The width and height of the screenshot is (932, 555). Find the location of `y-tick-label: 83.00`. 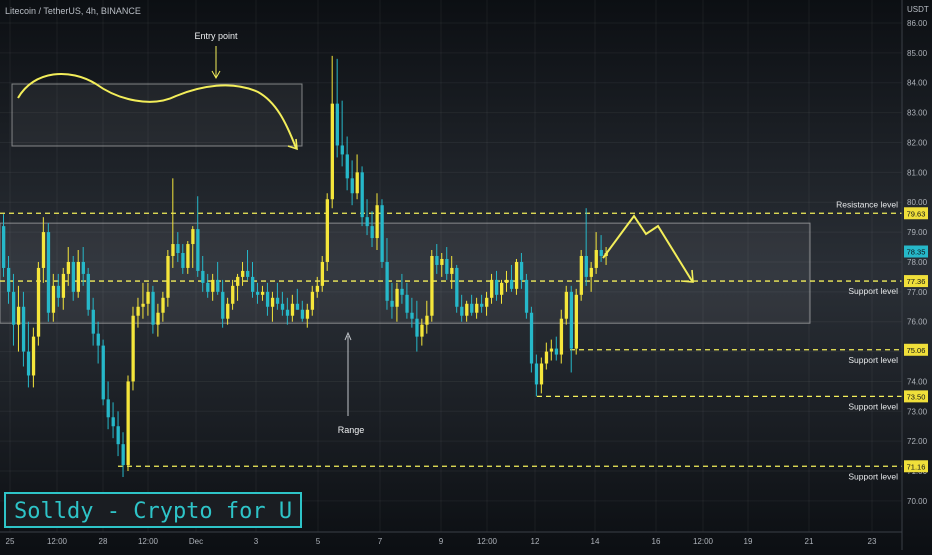

y-tick-label: 83.00 is located at coordinates (917, 113).